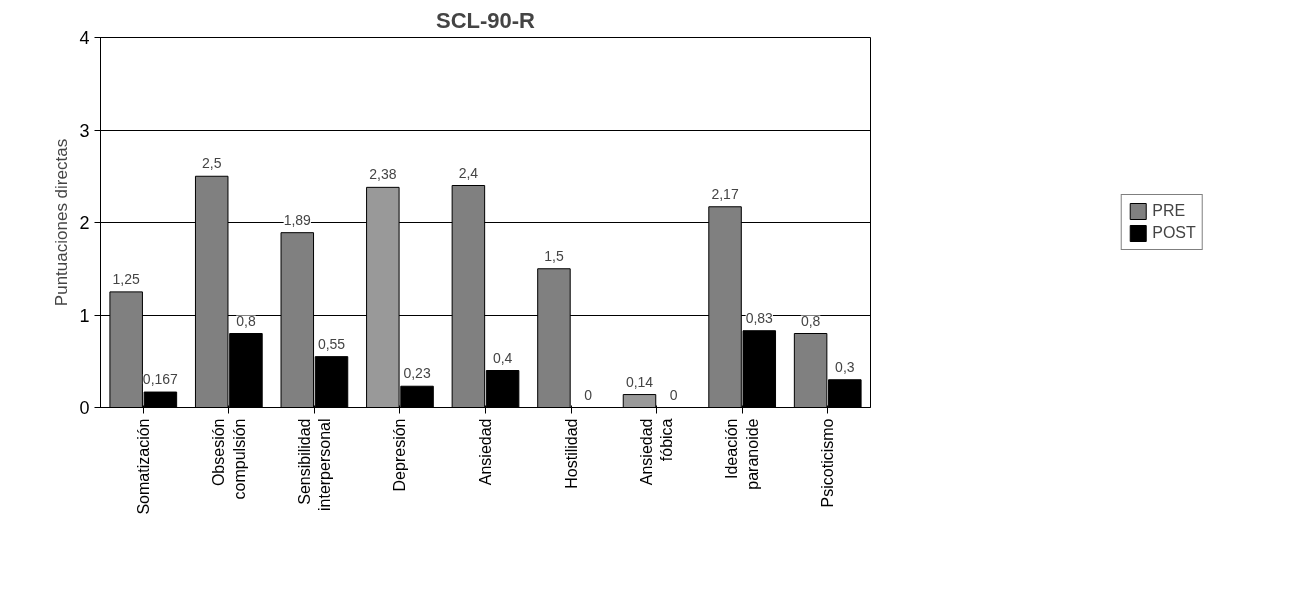  Describe the element at coordinates (417, 373) in the screenshot. I see `data-label: 0,23` at that location.